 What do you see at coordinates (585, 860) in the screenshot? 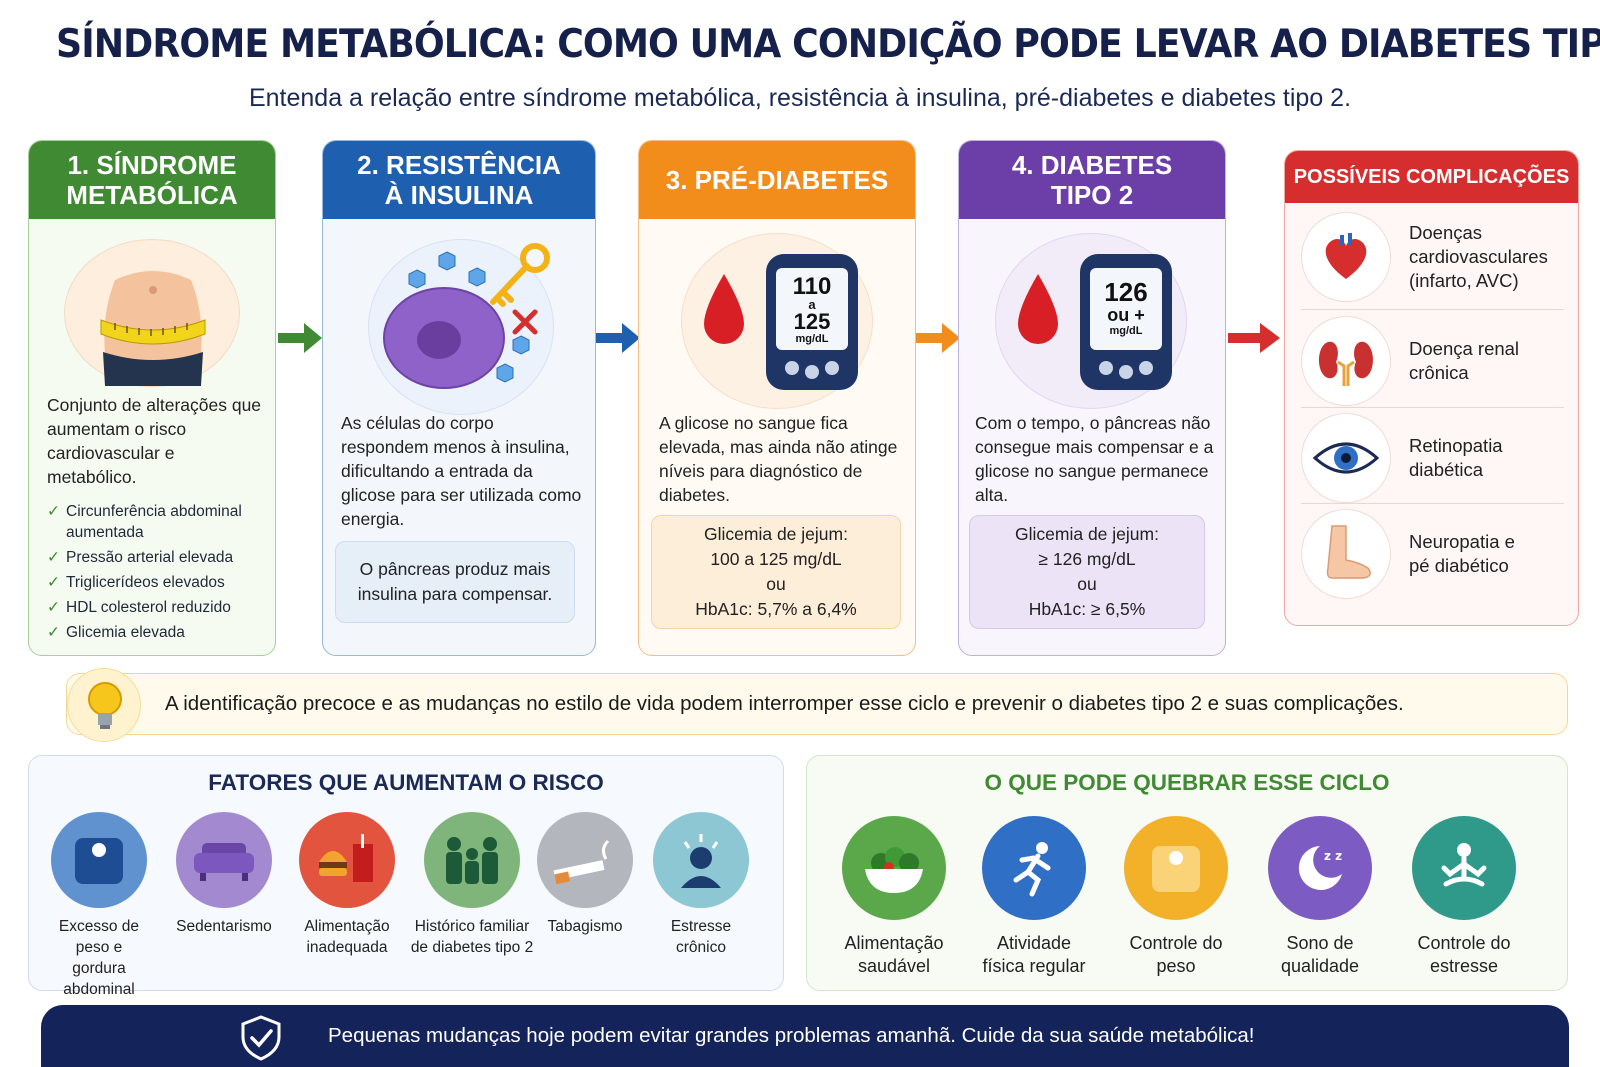
I see `cigarette-icon` at bounding box center [585, 860].